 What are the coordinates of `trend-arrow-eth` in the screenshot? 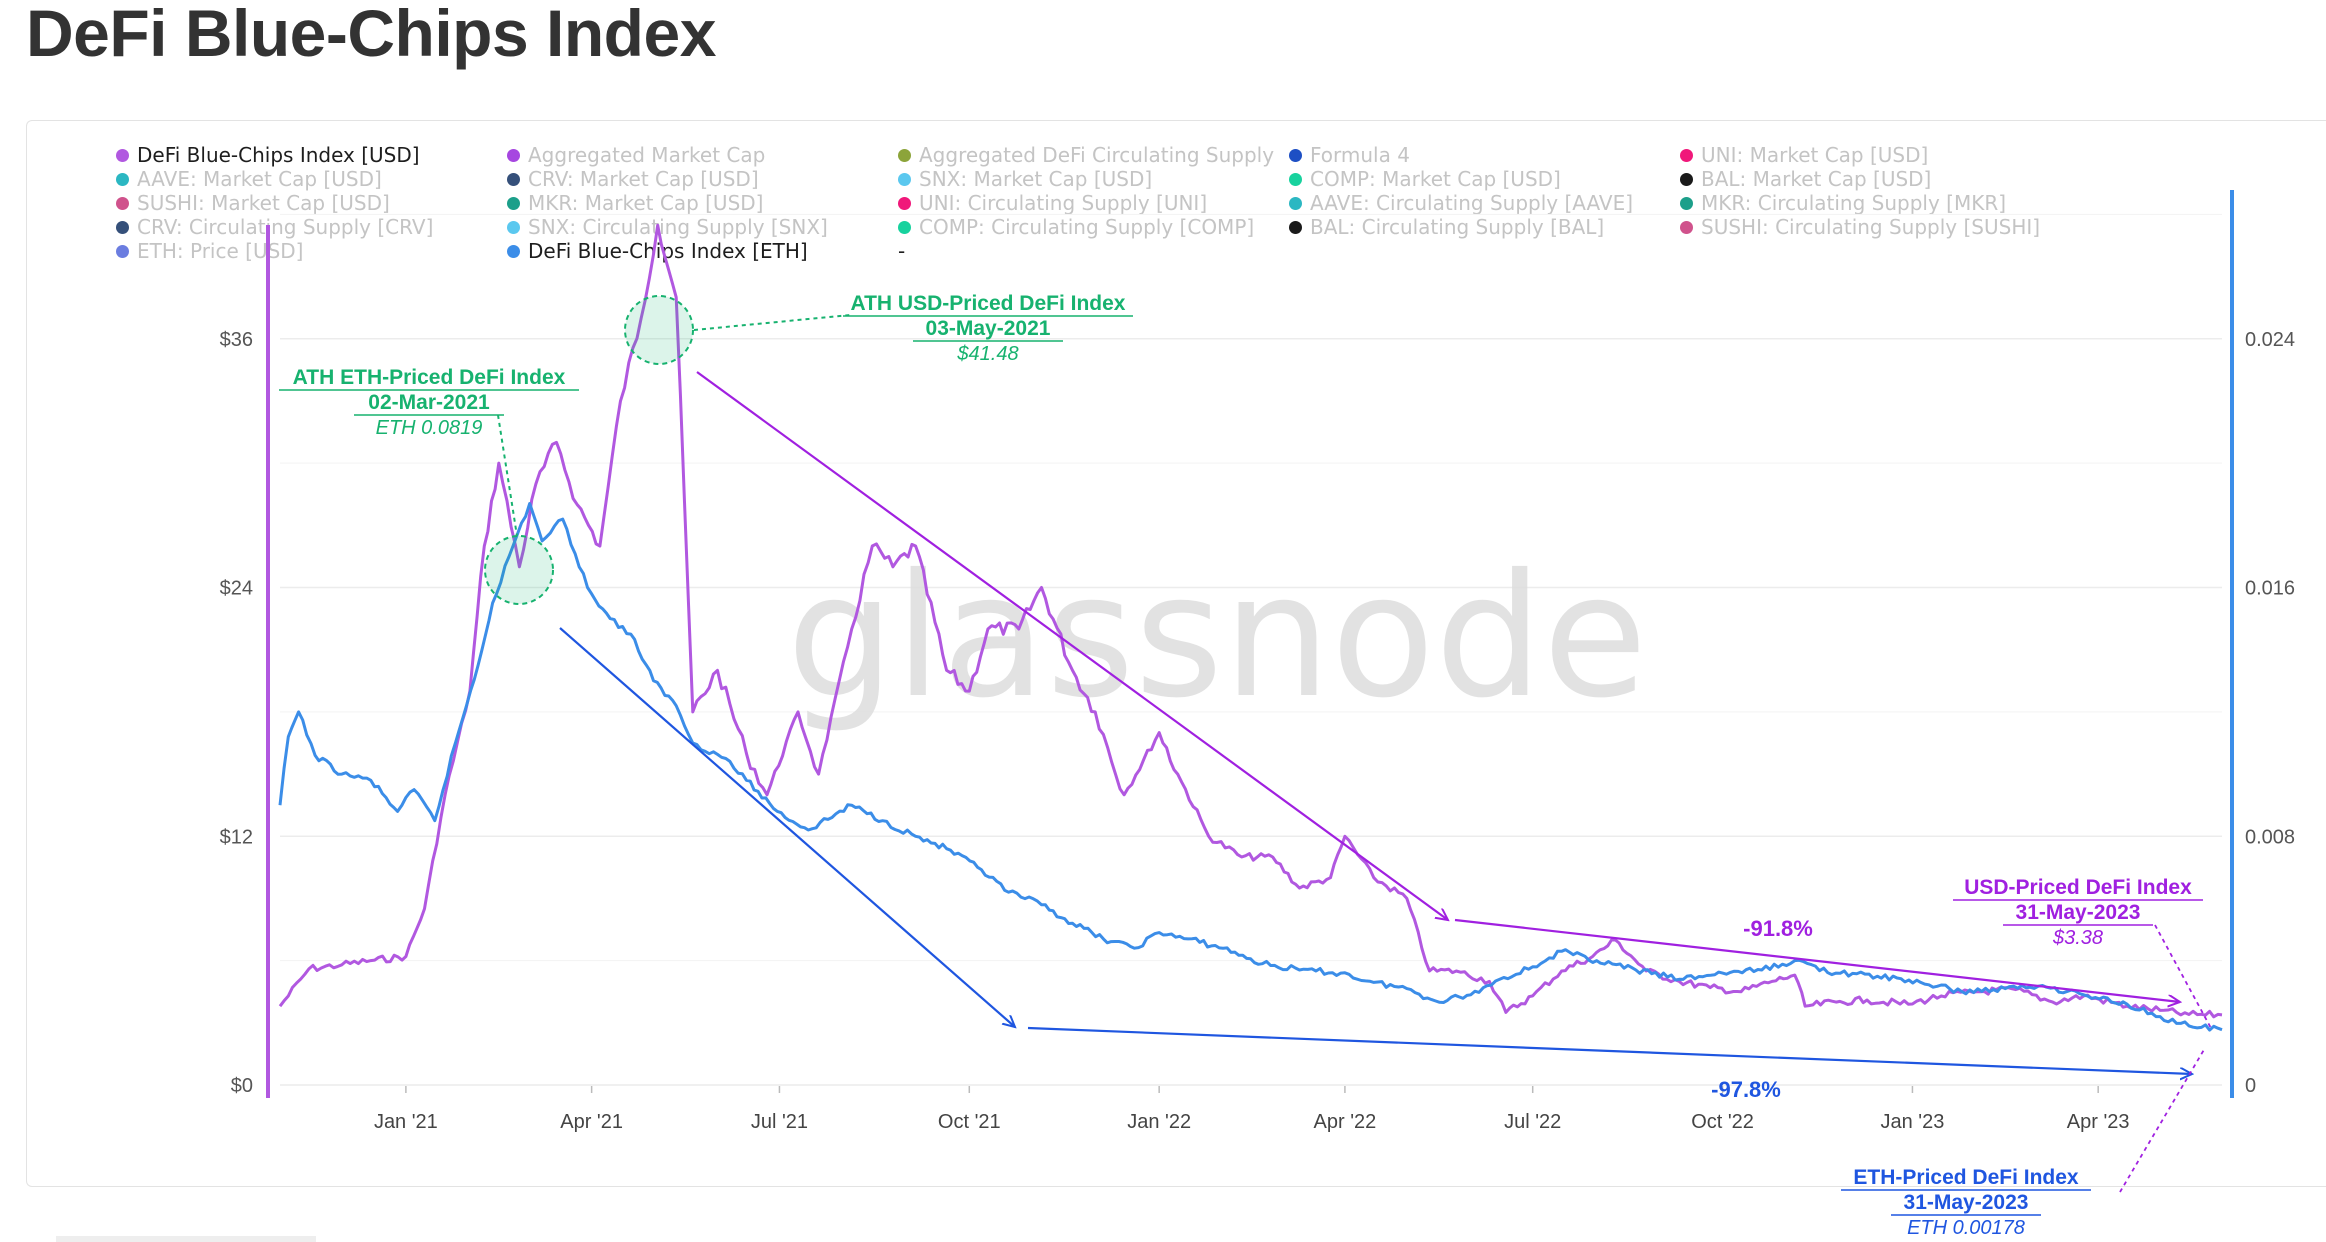 It's located at (787, 827).